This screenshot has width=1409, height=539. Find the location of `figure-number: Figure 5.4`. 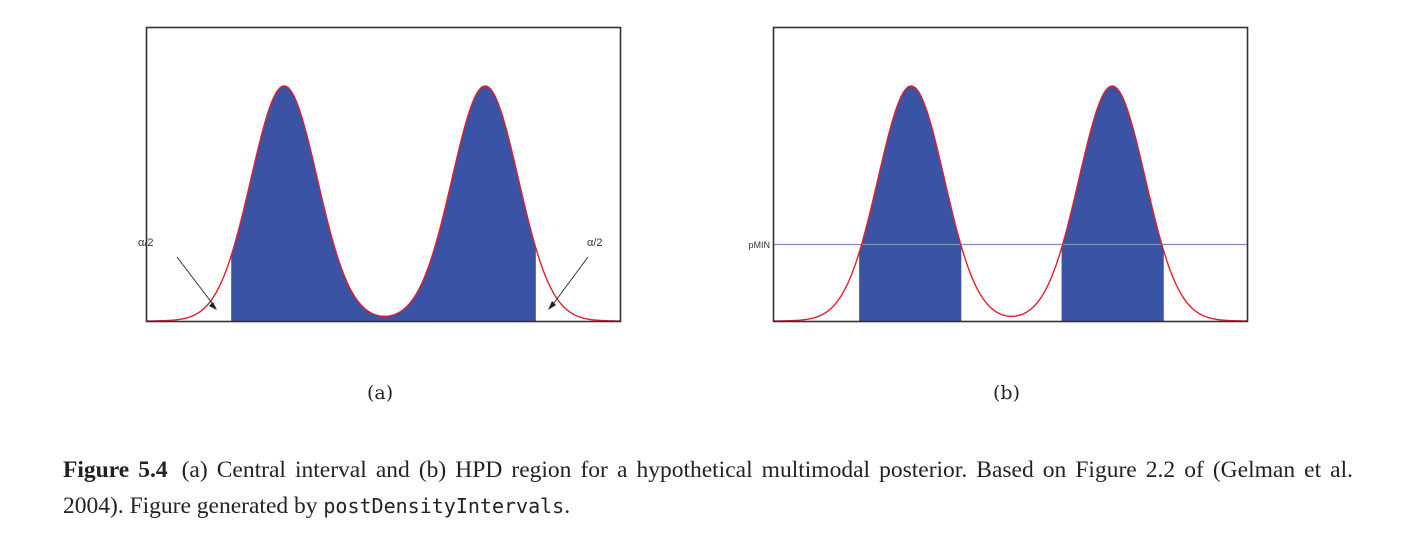

figure-number: Figure 5.4 is located at coordinates (115, 470).